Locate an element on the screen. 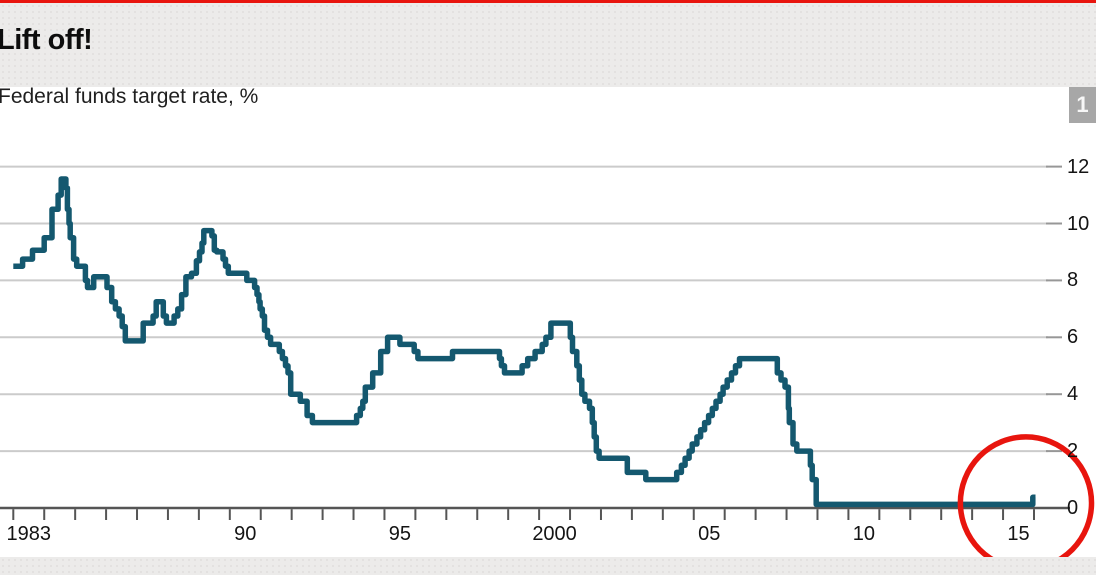  x-axis-label: 2000 is located at coordinates (554, 534).